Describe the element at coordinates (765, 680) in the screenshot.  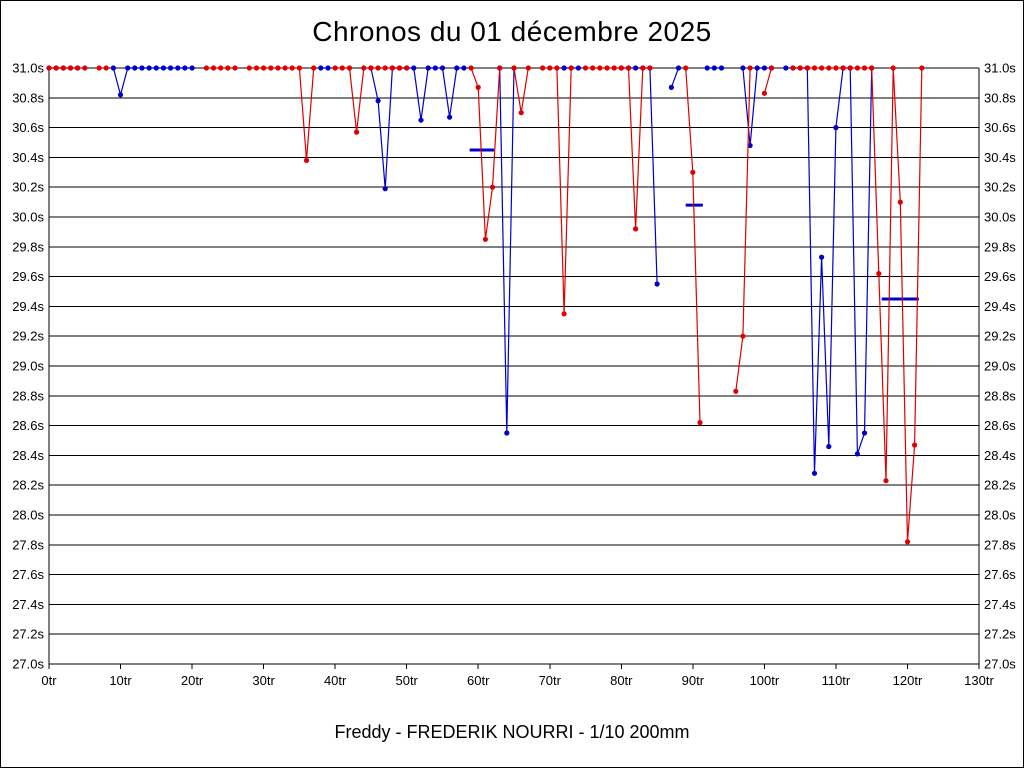
I see `svg-text: 100tr` at that location.